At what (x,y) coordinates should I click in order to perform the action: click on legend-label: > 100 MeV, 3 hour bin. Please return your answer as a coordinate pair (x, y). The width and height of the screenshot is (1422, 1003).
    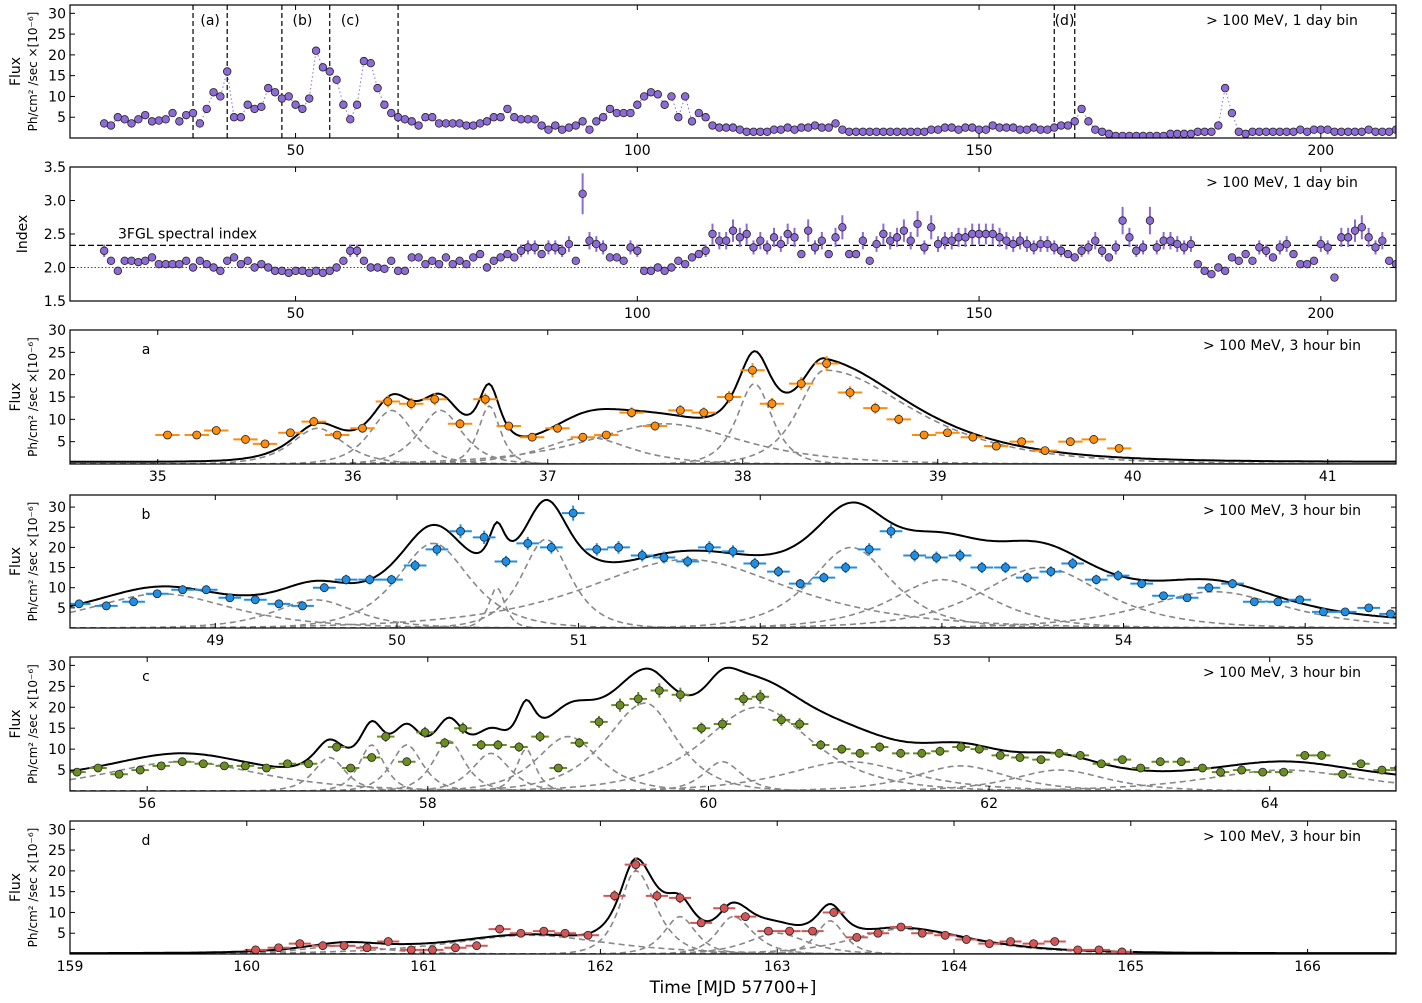
    Looking at the image, I should click on (1282, 673).